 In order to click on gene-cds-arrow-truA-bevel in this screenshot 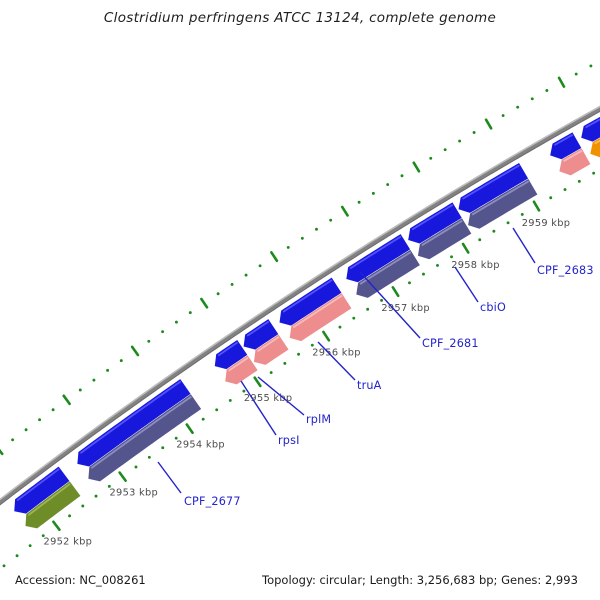, I will do `click(307, 296)`.